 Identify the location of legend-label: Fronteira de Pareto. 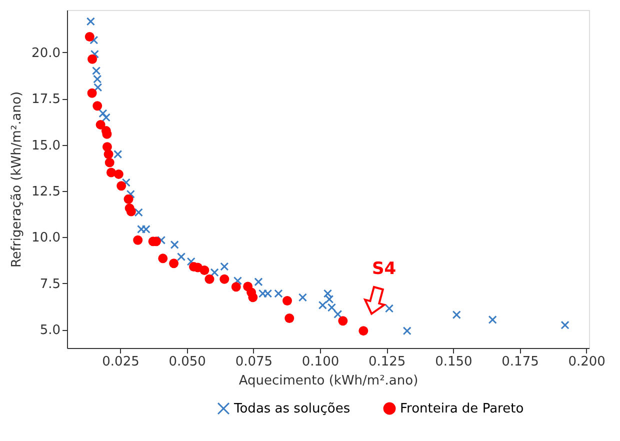
(462, 409).